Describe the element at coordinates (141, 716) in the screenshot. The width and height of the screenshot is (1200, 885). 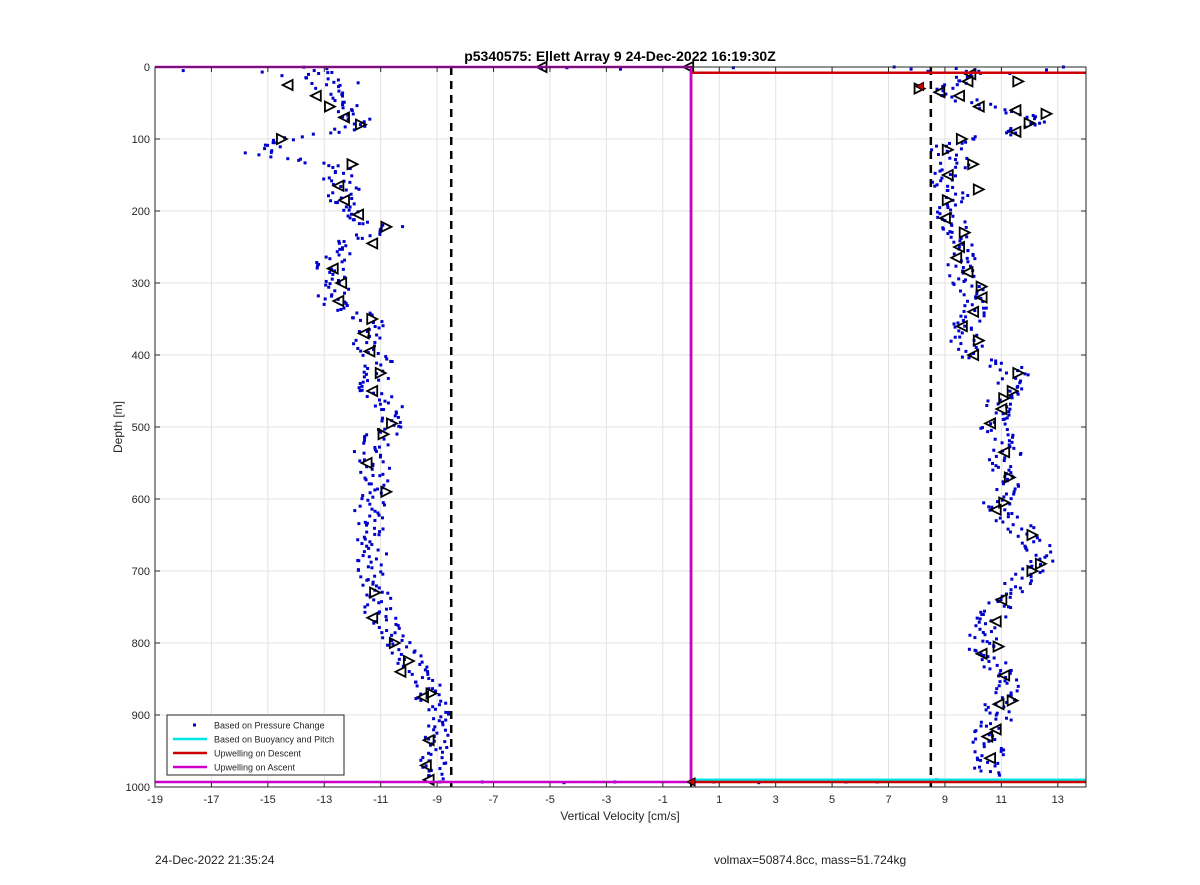
I see `y-tick-label: 900` at that location.